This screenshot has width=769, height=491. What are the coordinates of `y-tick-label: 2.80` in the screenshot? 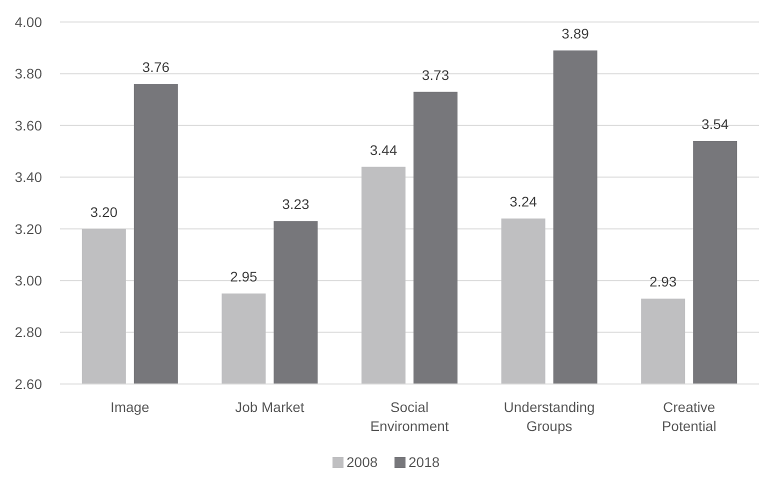 It's located at (28, 332).